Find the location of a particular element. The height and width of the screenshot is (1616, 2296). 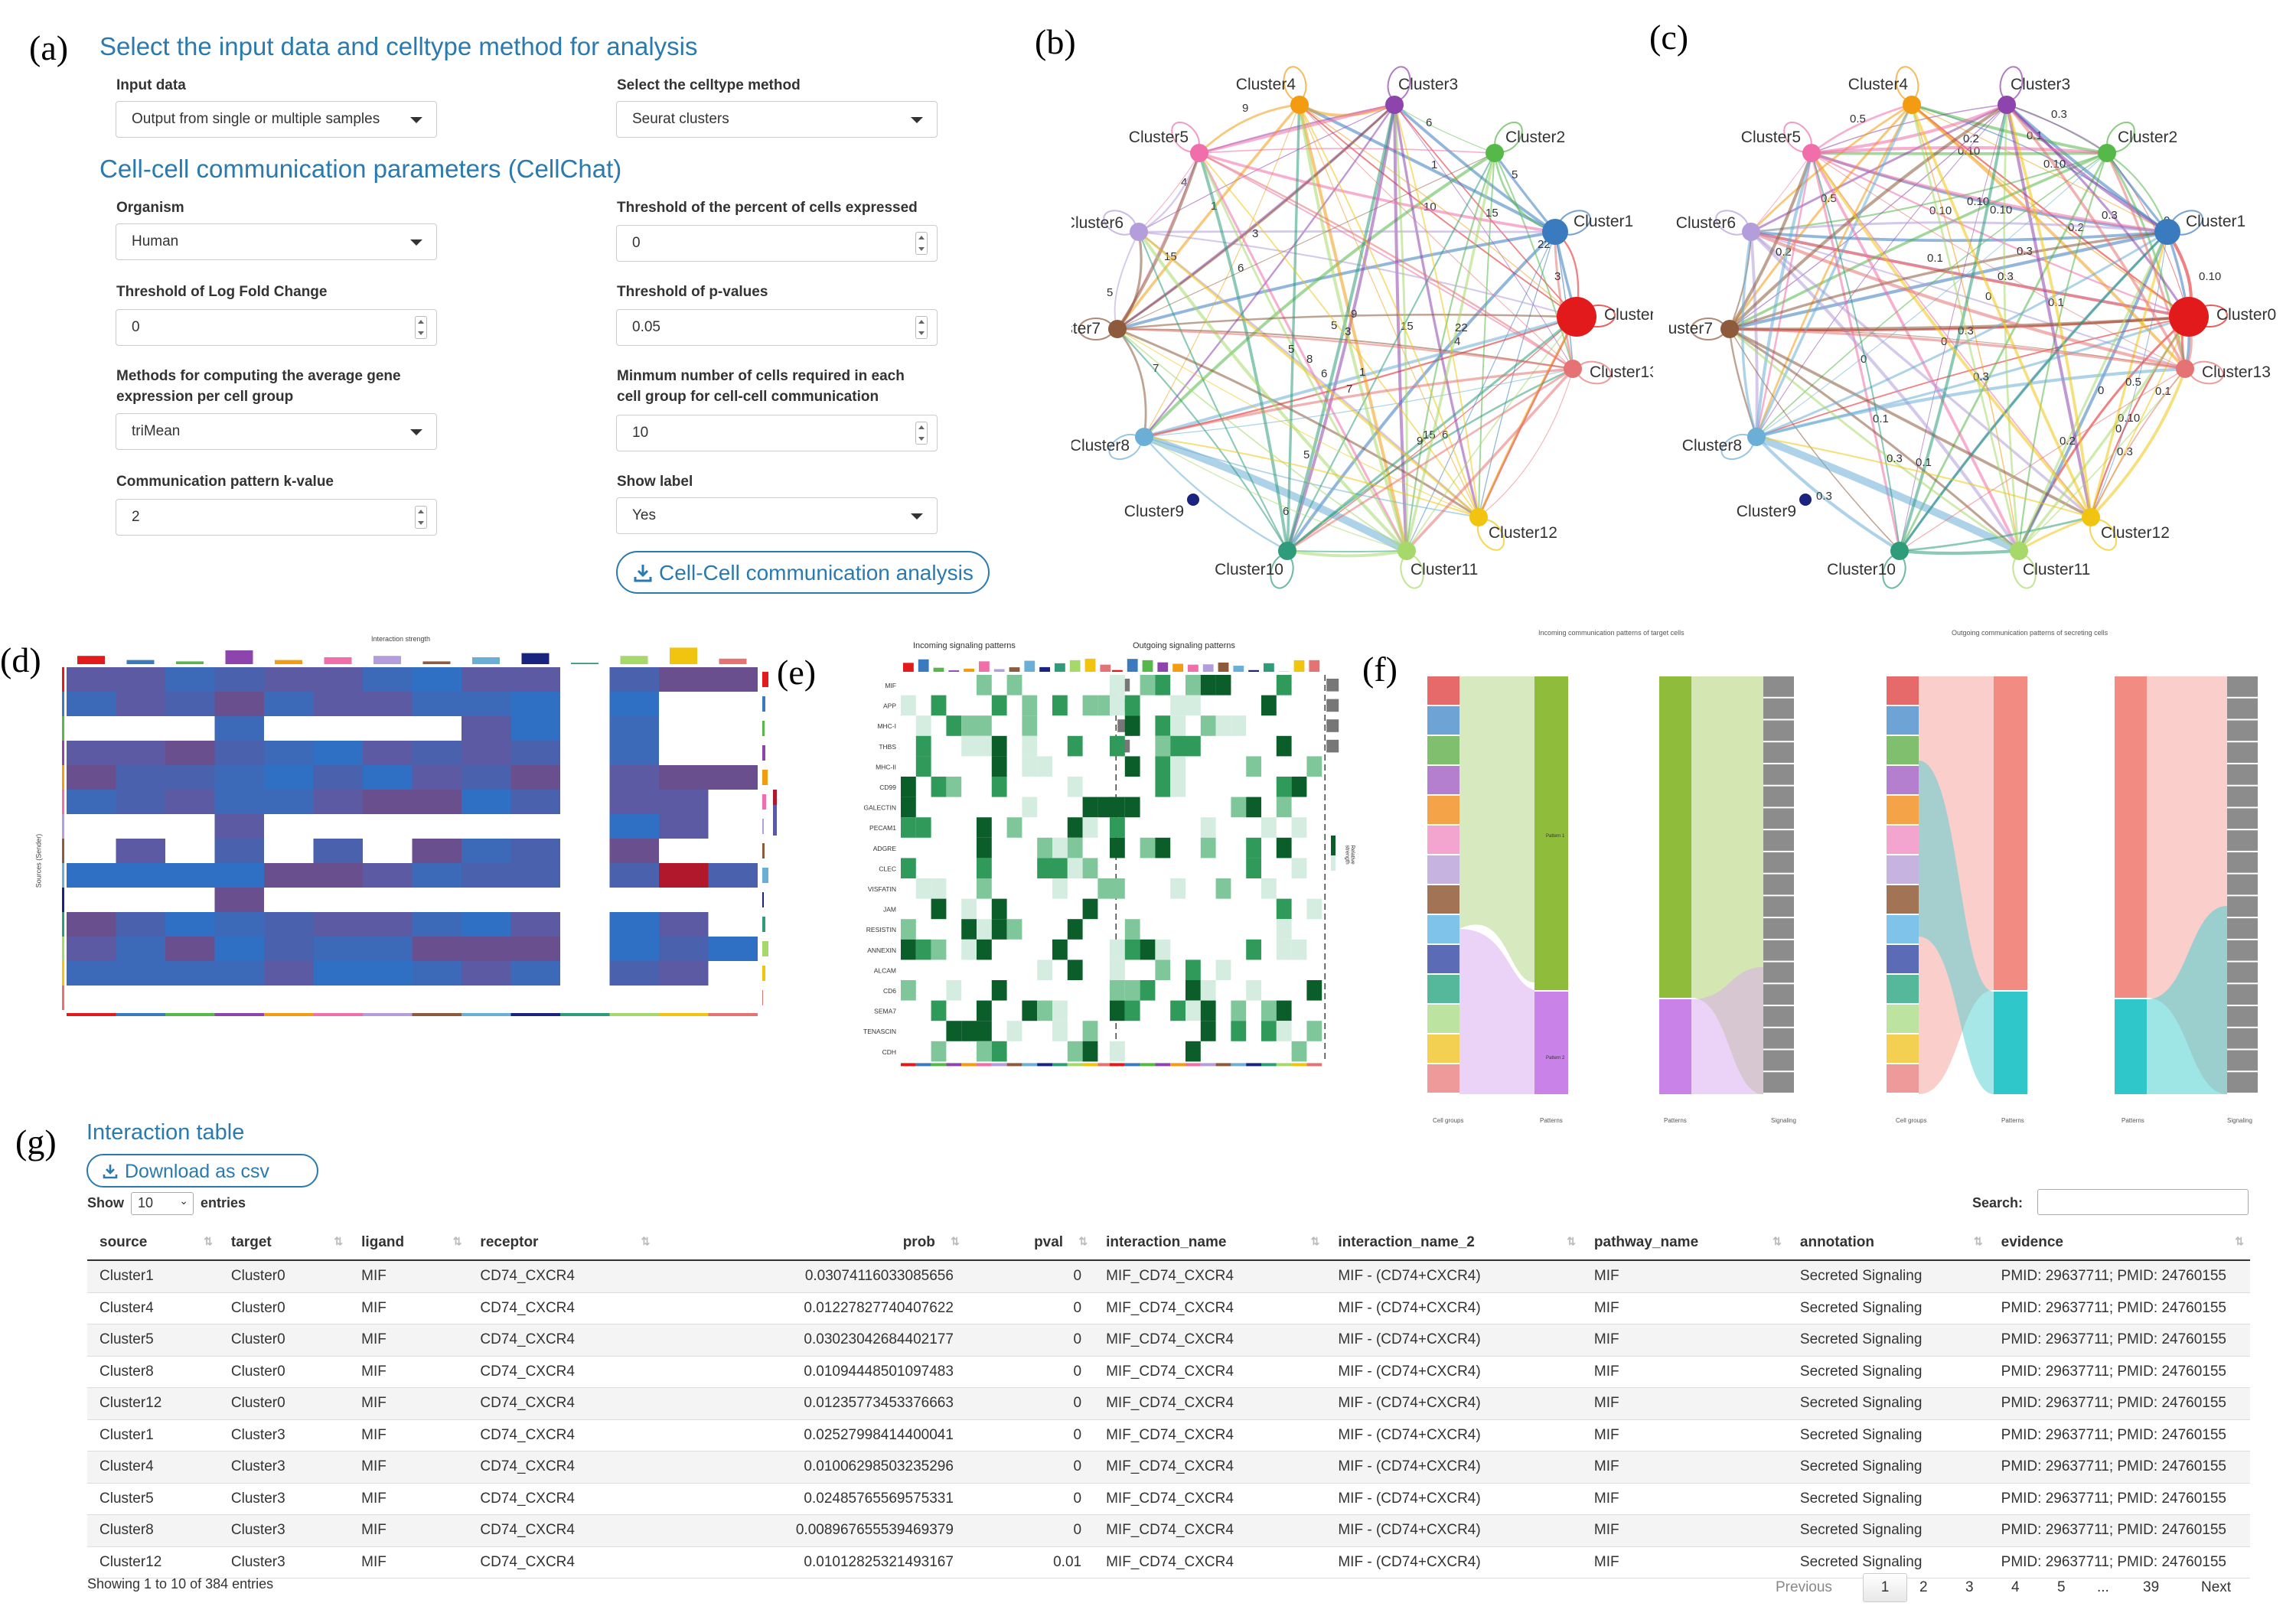

entries-select: 10 ⌄ is located at coordinates (162, 1203).